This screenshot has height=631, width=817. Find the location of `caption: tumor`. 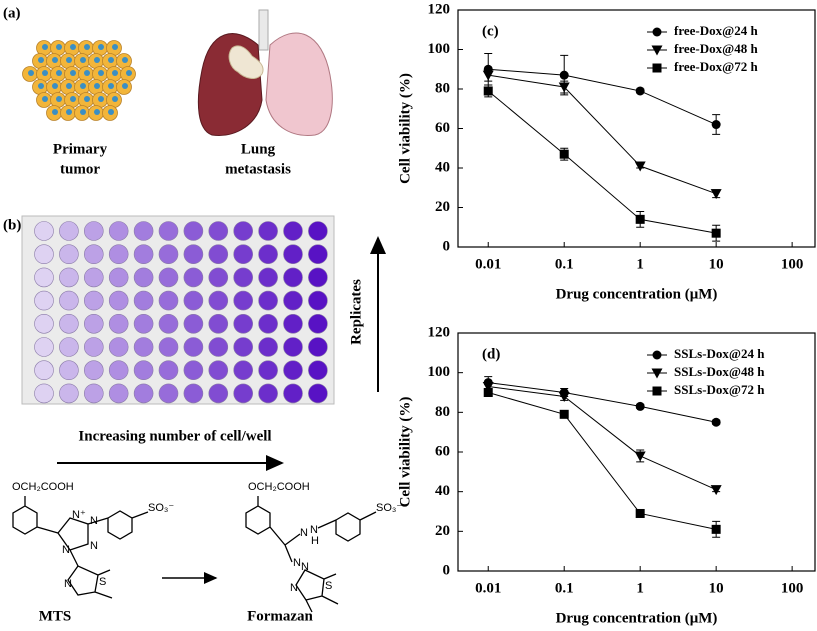

caption: tumor is located at coordinates (80, 169).